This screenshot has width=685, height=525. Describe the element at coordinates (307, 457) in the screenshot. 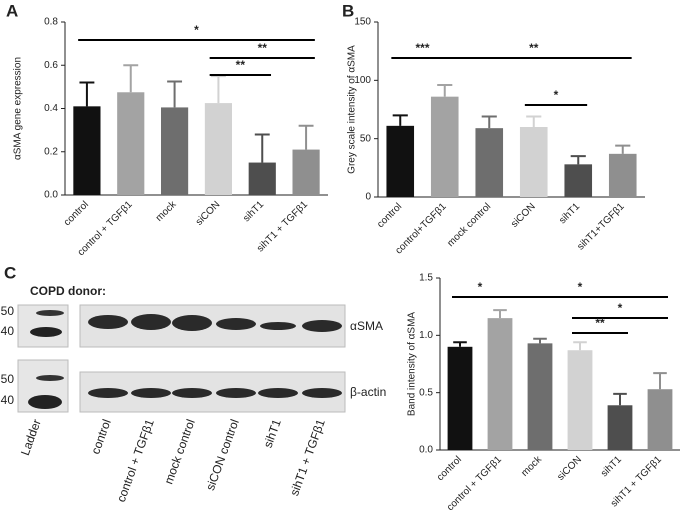

I see `lane-label: sihT1 + TGFβ1` at that location.